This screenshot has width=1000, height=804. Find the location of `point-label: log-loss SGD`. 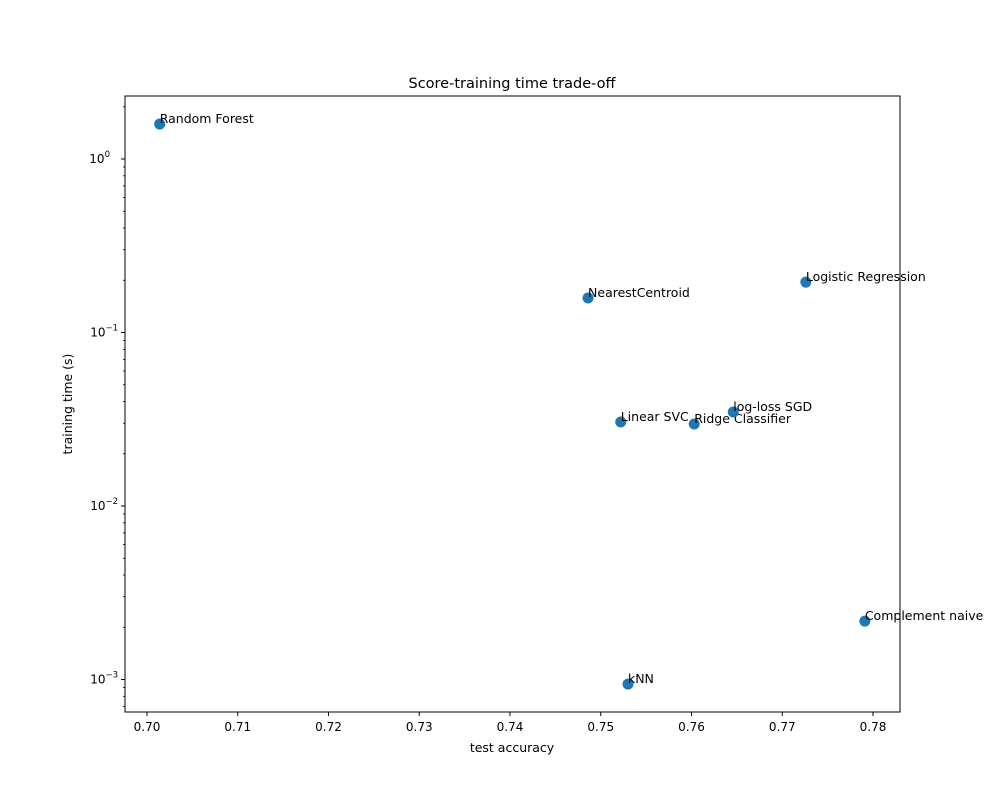

point-label: log-loss SGD is located at coordinates (772, 406).